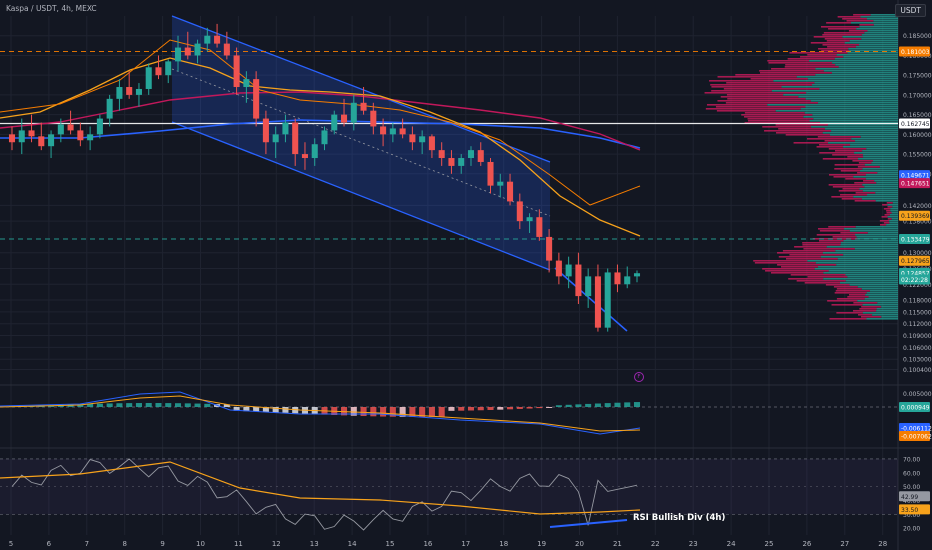 Image resolution: width=932 pixels, height=550 pixels. Describe the element at coordinates (390, 544) in the screenshot. I see `x-tick-label: 15` at that location.